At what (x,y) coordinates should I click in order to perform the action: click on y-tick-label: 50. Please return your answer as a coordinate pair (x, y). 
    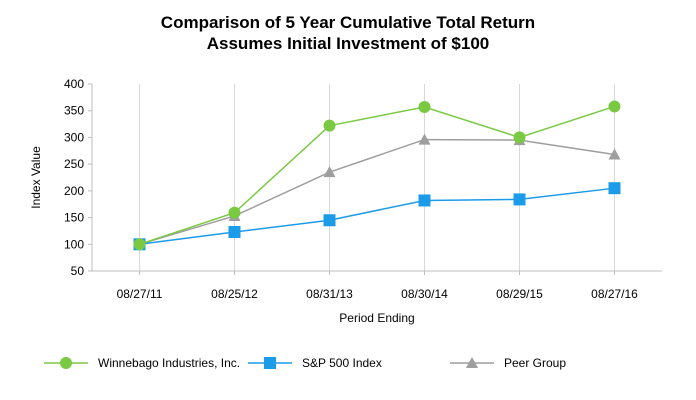
    Looking at the image, I should click on (78, 271).